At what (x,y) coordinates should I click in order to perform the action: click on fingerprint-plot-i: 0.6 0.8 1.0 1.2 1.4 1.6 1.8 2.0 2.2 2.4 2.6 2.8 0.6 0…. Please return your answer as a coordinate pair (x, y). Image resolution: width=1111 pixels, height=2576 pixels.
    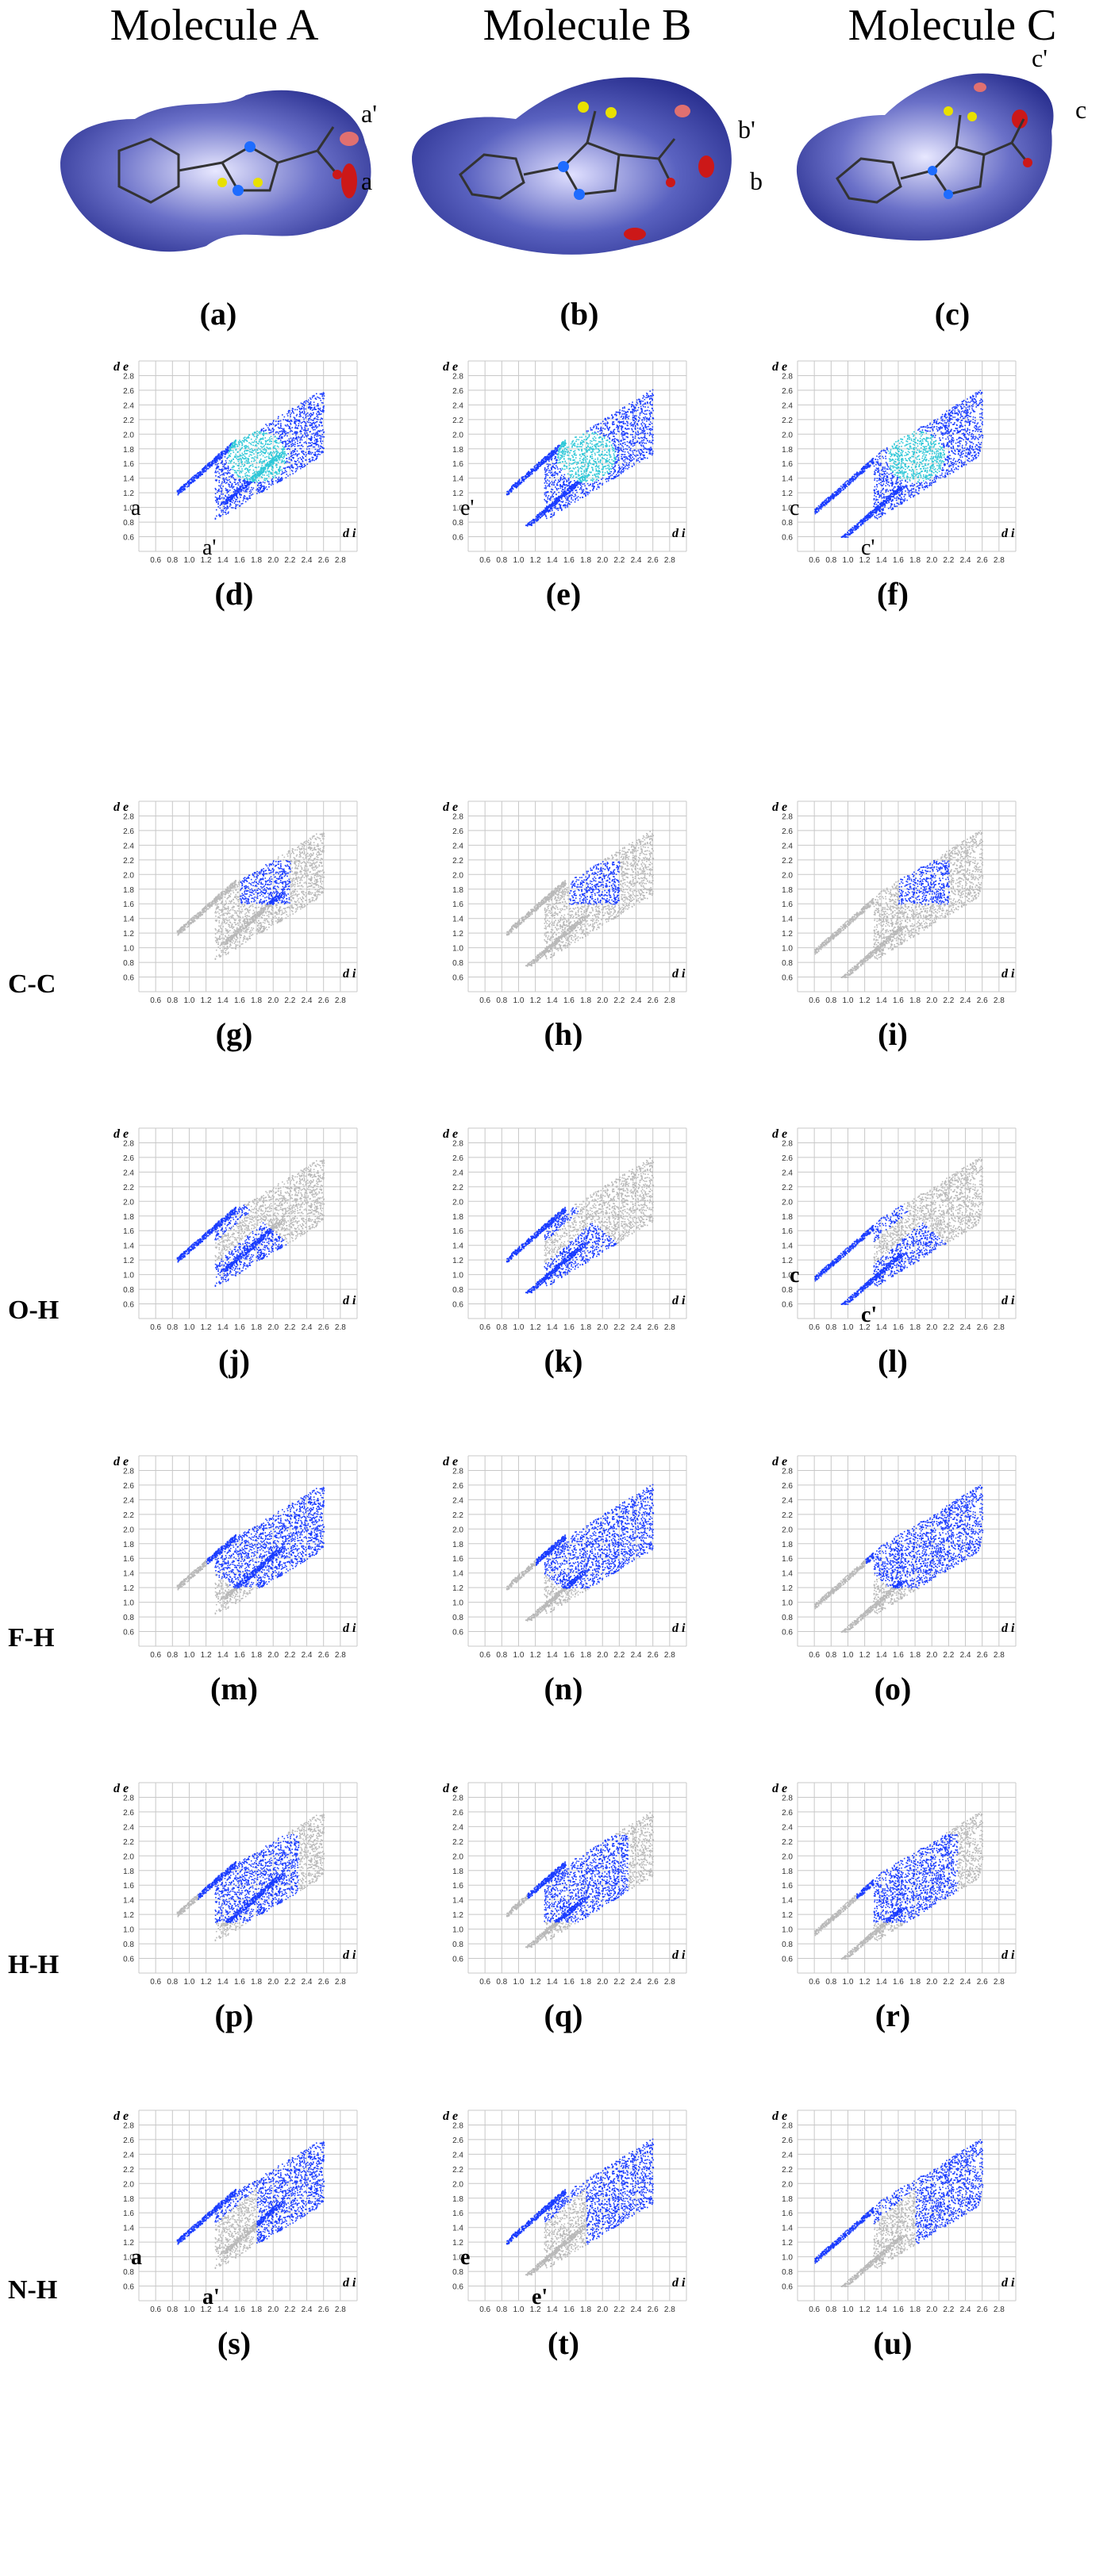
    Looking at the image, I should click on (899, 904).